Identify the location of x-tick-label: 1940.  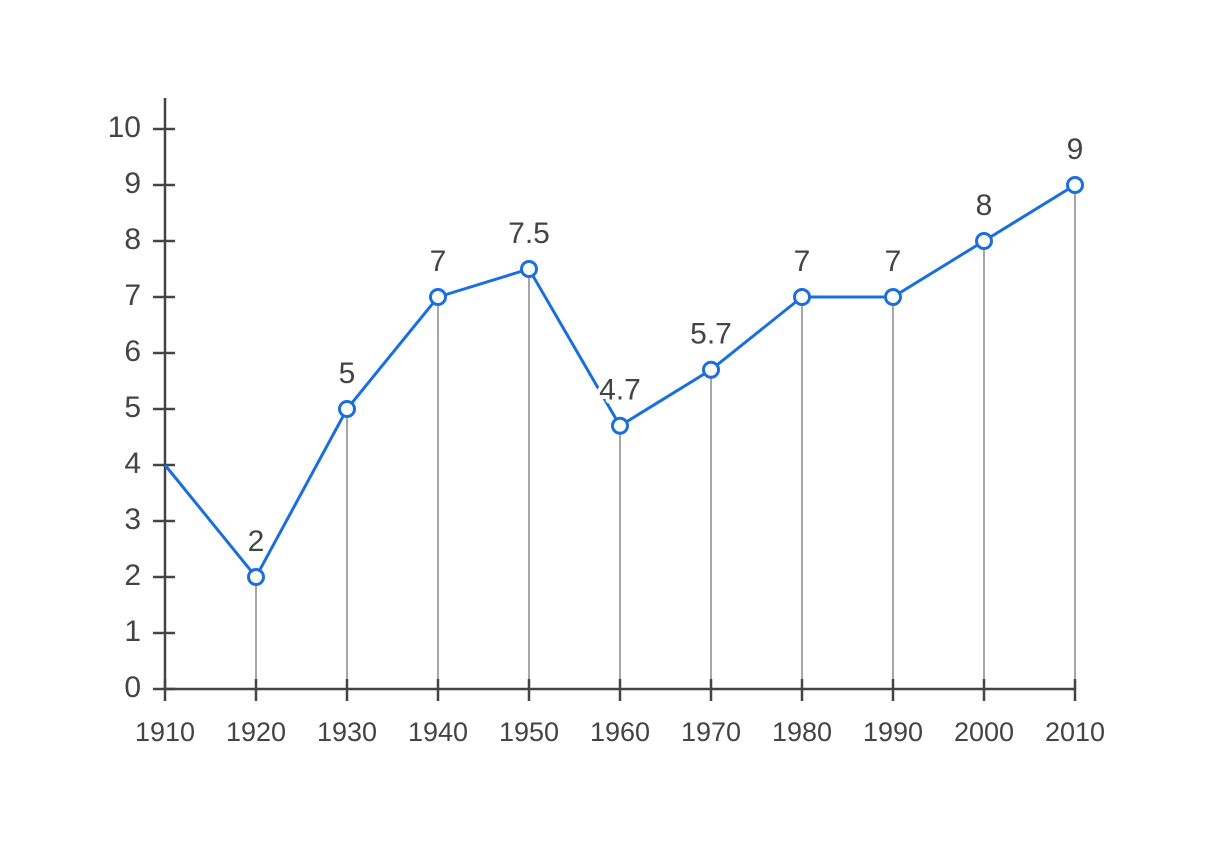
(438, 732).